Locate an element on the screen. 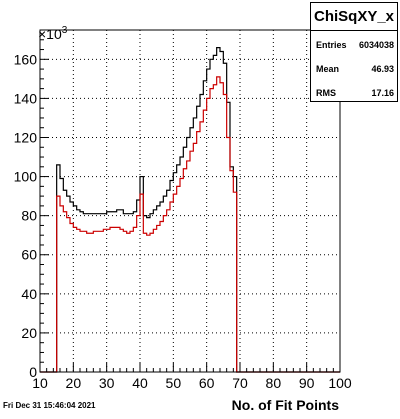 The height and width of the screenshot is (419, 400). x-tick-label: 60 is located at coordinates (207, 383).